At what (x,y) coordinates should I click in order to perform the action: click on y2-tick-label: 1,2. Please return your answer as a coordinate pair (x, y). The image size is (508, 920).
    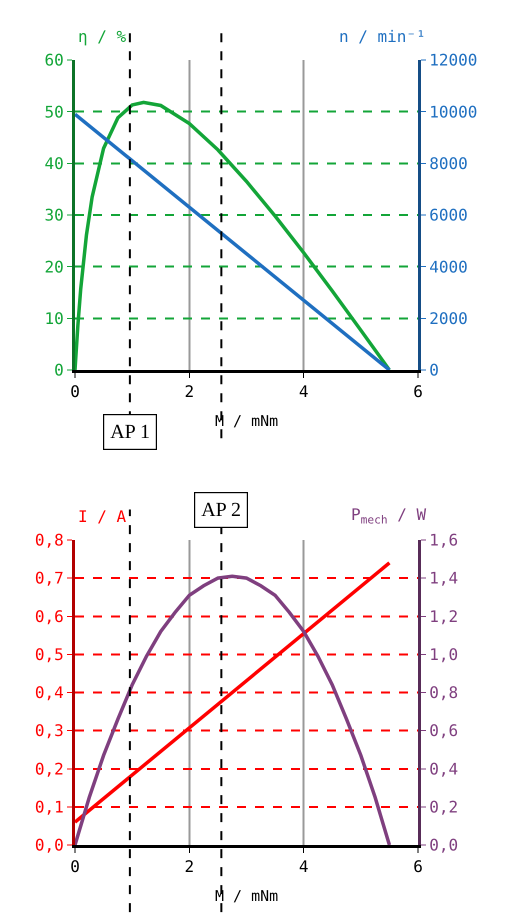
    Looking at the image, I should click on (443, 616).